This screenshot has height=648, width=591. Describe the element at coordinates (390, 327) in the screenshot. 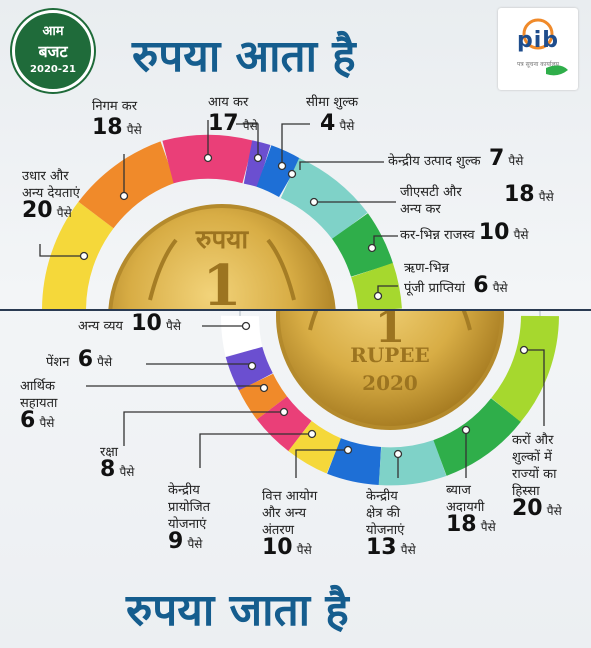

I see `coin-numeral-bottom: 1` at that location.